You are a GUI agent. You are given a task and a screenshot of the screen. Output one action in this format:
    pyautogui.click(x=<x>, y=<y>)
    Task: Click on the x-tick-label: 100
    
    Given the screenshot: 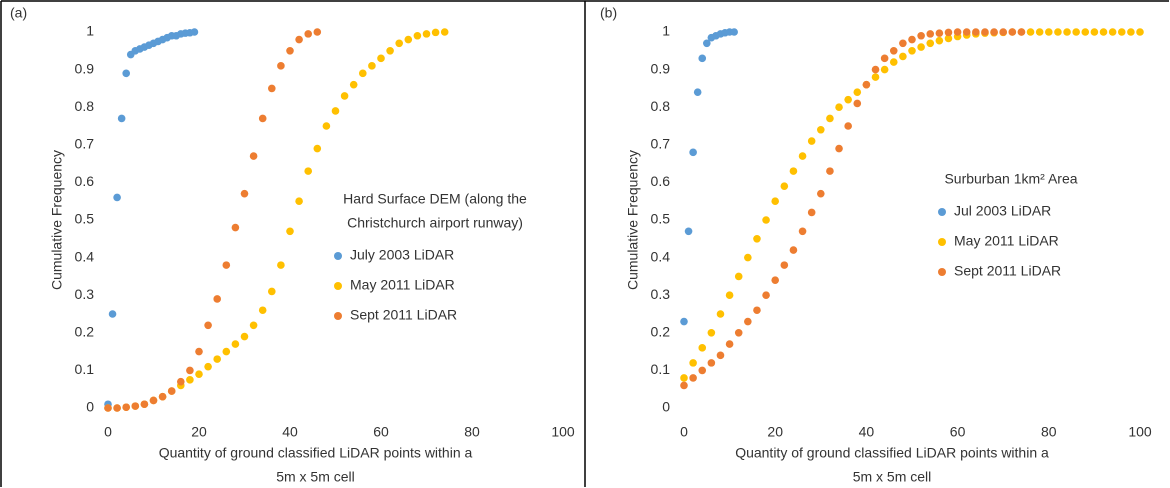 What is the action you would take?
    pyautogui.click(x=1140, y=432)
    